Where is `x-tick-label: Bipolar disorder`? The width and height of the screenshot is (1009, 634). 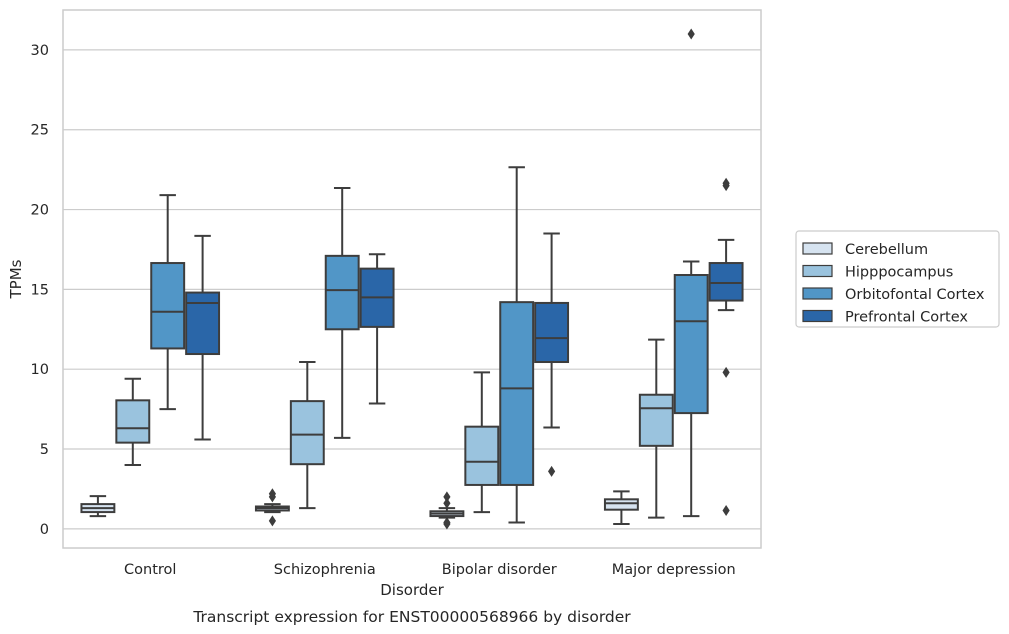
x-tick-label: Bipolar disorder is located at coordinates (499, 570).